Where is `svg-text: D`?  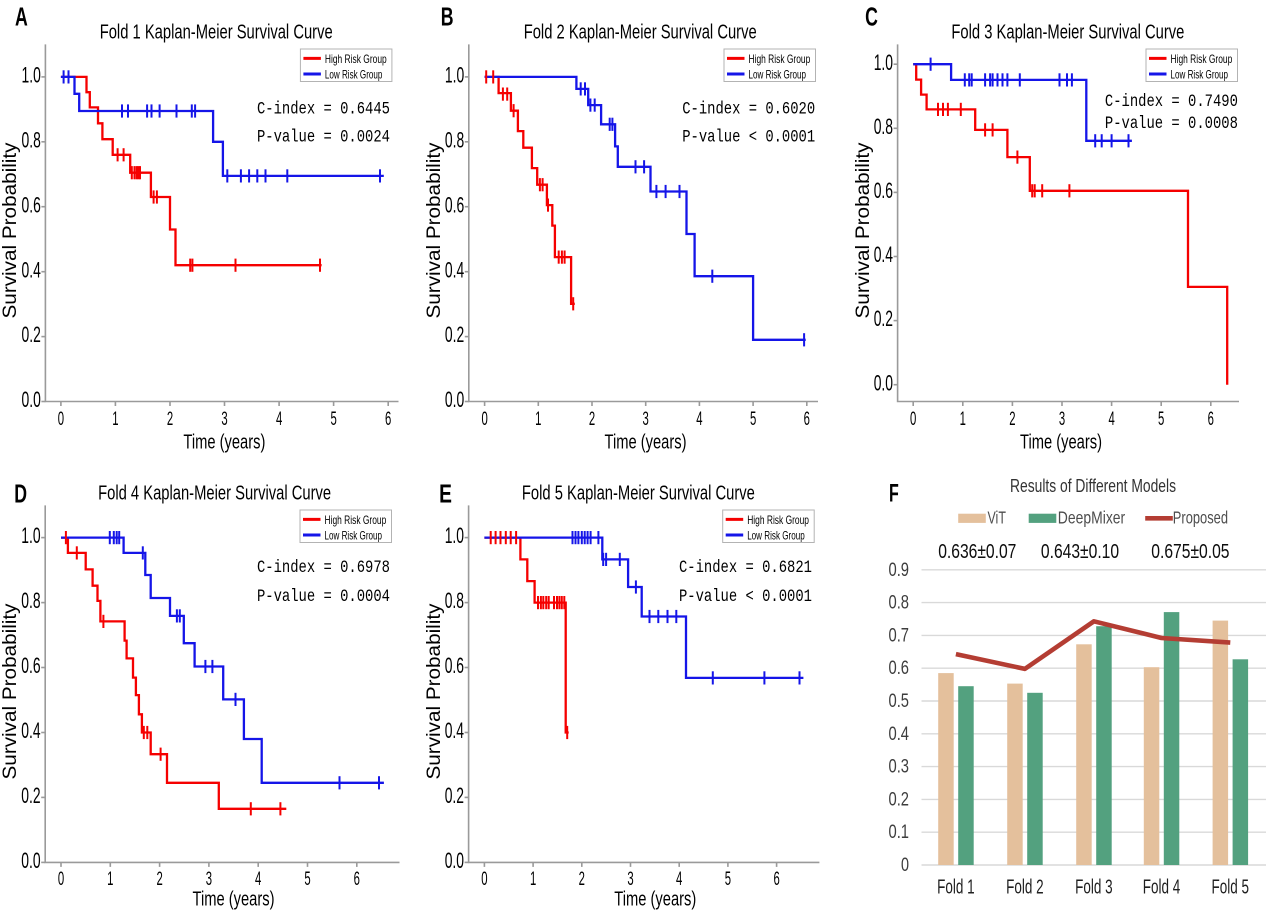
svg-text: D is located at coordinates (20, 494).